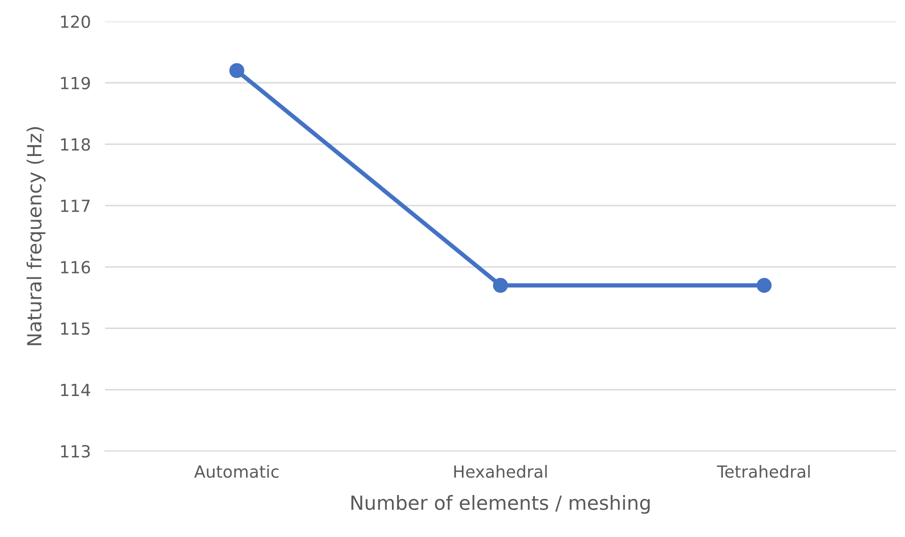  I want to click on x-tick-label: Tetrahedral, so click(763, 471).